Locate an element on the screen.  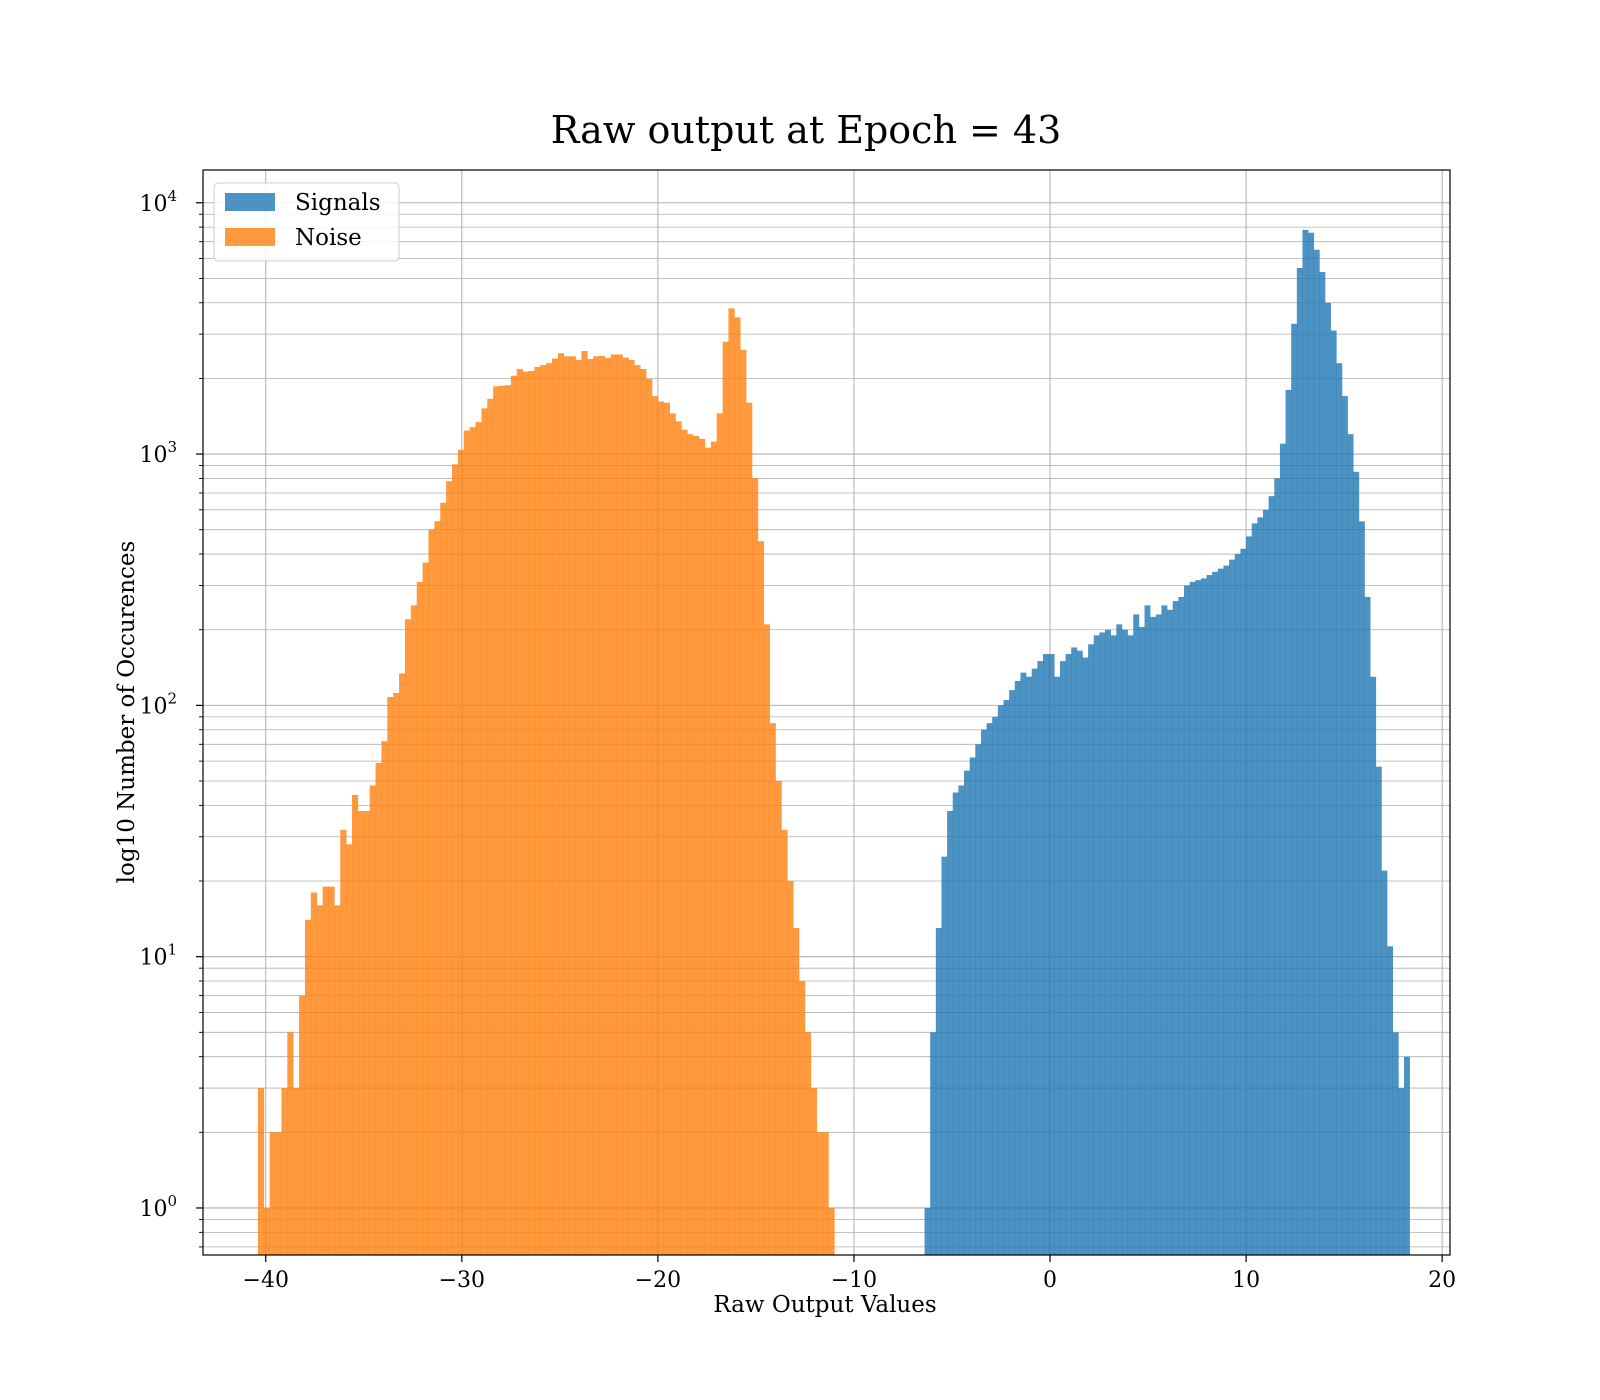
y-tick-label: 10¹ is located at coordinates (158, 956).